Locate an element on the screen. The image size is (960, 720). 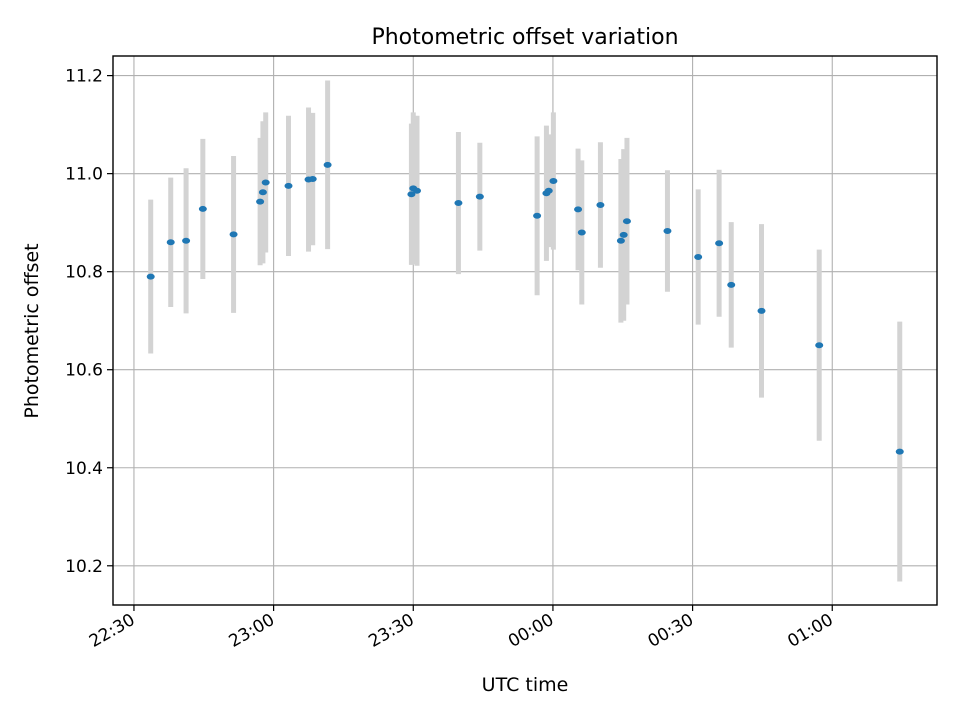
chart-title: Photometric offset variation is located at coordinates (524, 37).